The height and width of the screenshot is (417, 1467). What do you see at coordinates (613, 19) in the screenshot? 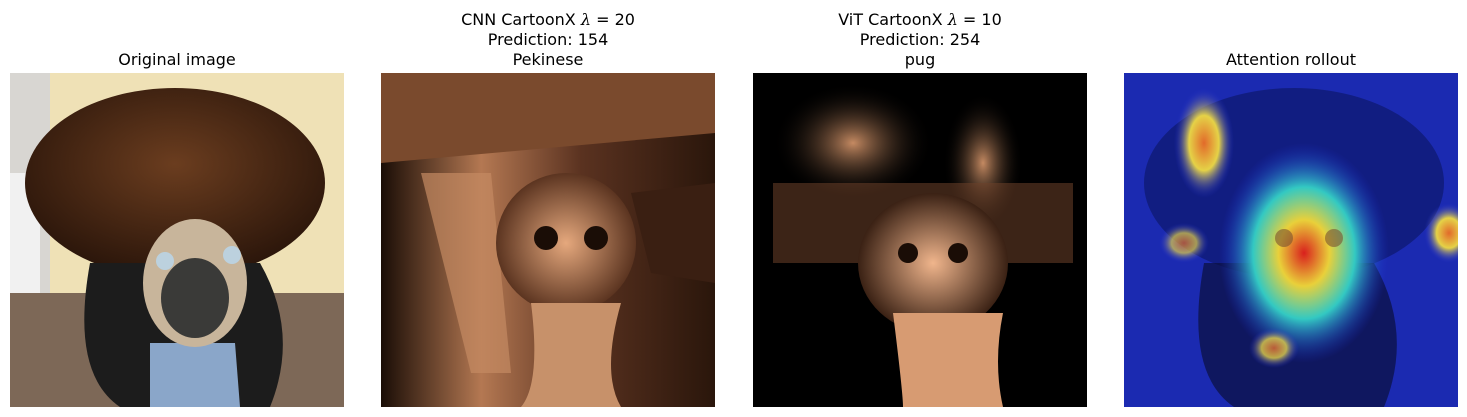
I see `lambda-value: = 20` at bounding box center [613, 19].